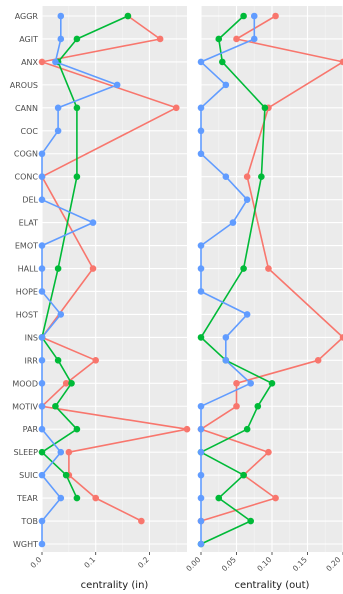 Image resolution: width=343 pixels, height=594 pixels. Describe the element at coordinates (28, 269) in the screenshot. I see `category-label-hall: HALL` at that location.